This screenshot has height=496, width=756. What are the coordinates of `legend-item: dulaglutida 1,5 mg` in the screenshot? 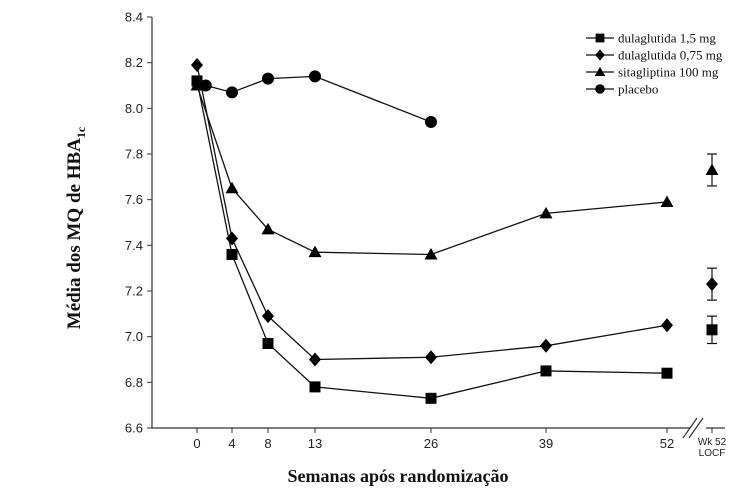 It's located at (651, 38).